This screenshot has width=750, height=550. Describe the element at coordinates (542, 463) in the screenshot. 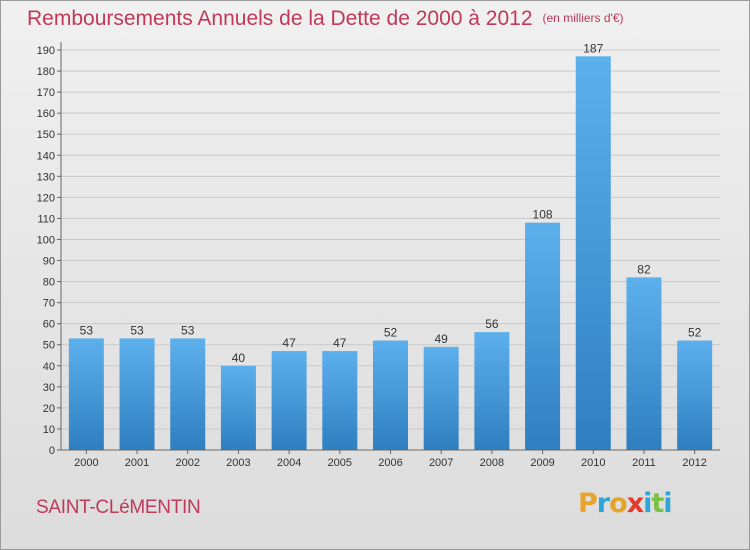

I see `x-tick-label-2009: 2009` at that location.